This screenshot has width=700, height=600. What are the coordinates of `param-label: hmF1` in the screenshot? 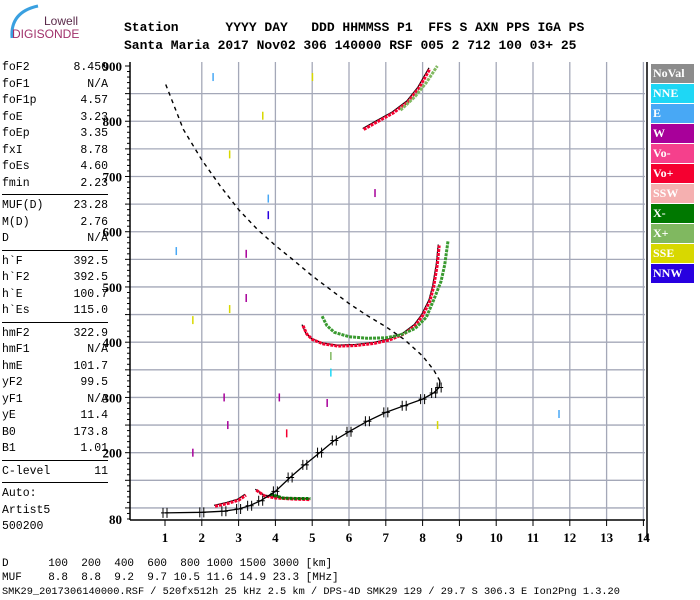 It's located at (16, 349).